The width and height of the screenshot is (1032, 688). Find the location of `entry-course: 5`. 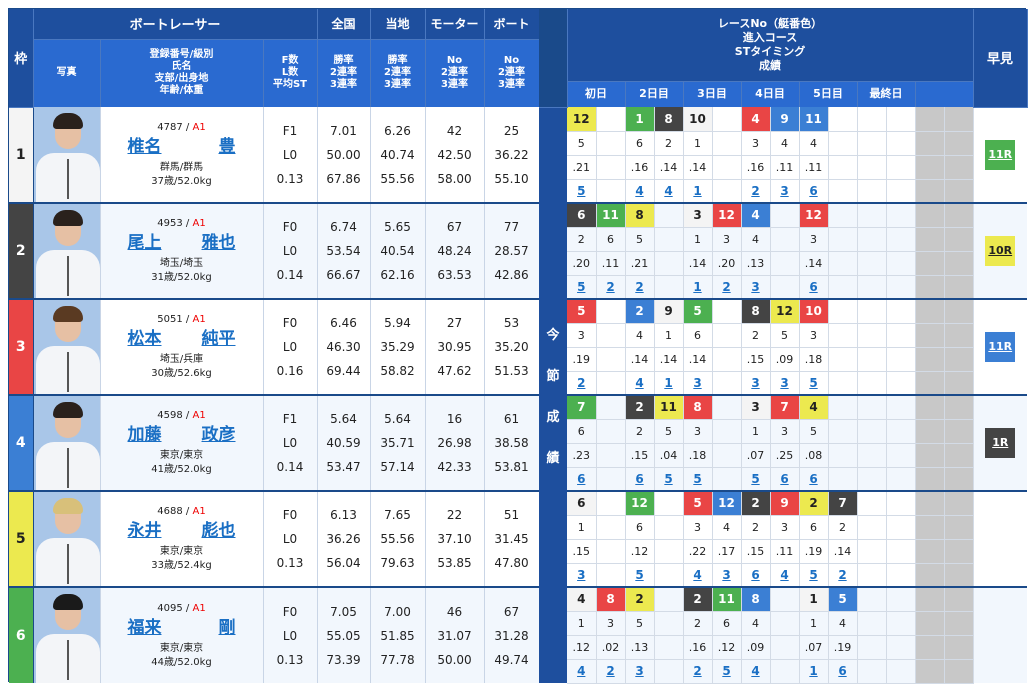

entry-course: 5 is located at coordinates (669, 431).